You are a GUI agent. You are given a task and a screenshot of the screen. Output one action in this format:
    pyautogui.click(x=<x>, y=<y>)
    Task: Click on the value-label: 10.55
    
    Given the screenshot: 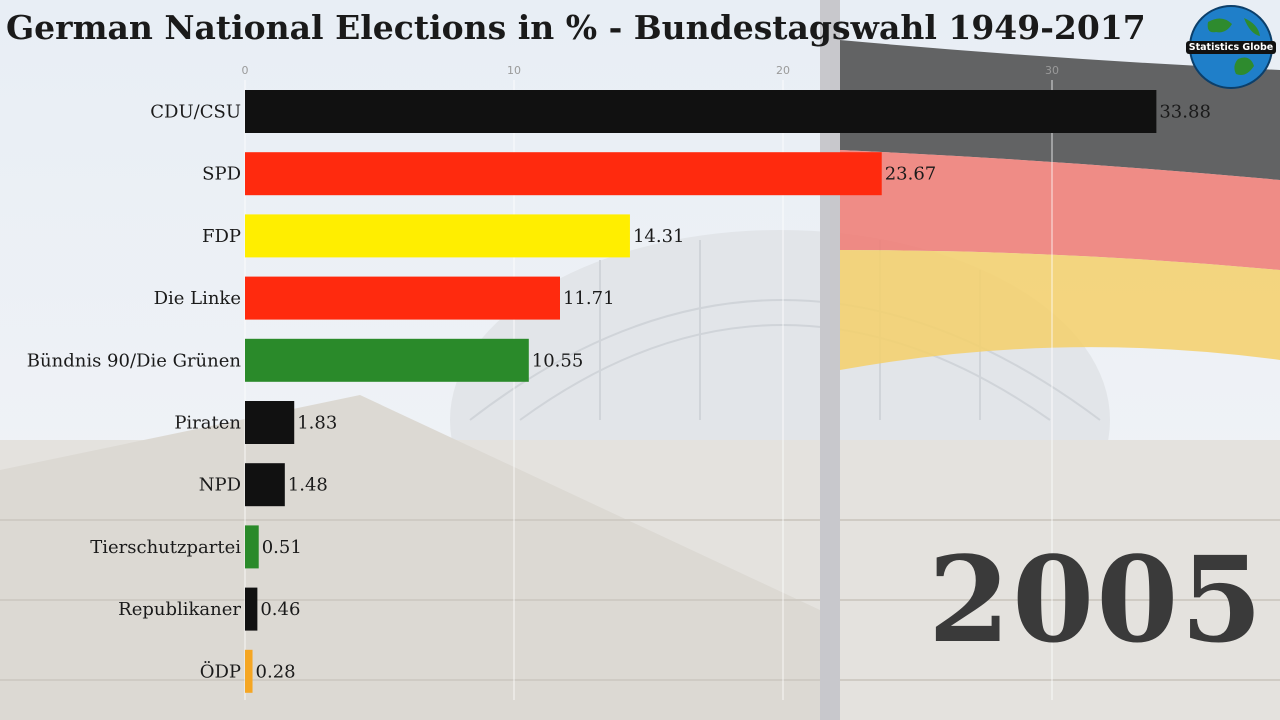 What is the action you would take?
    pyautogui.click(x=558, y=360)
    